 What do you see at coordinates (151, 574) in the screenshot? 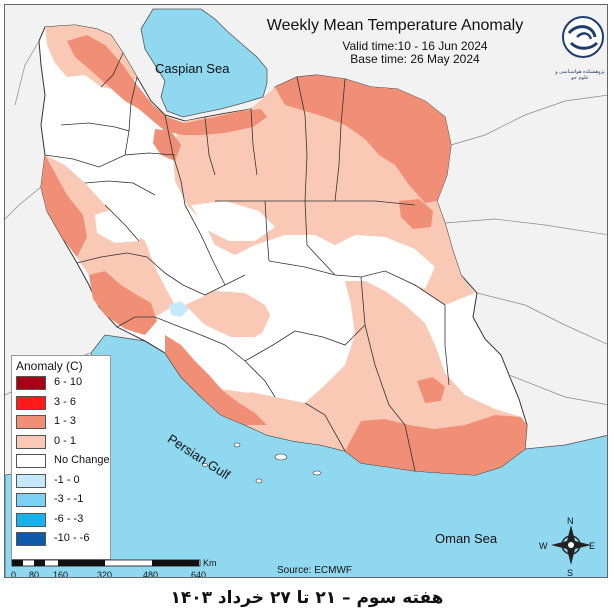
I see `scale-tick-label: 480` at bounding box center [151, 574].